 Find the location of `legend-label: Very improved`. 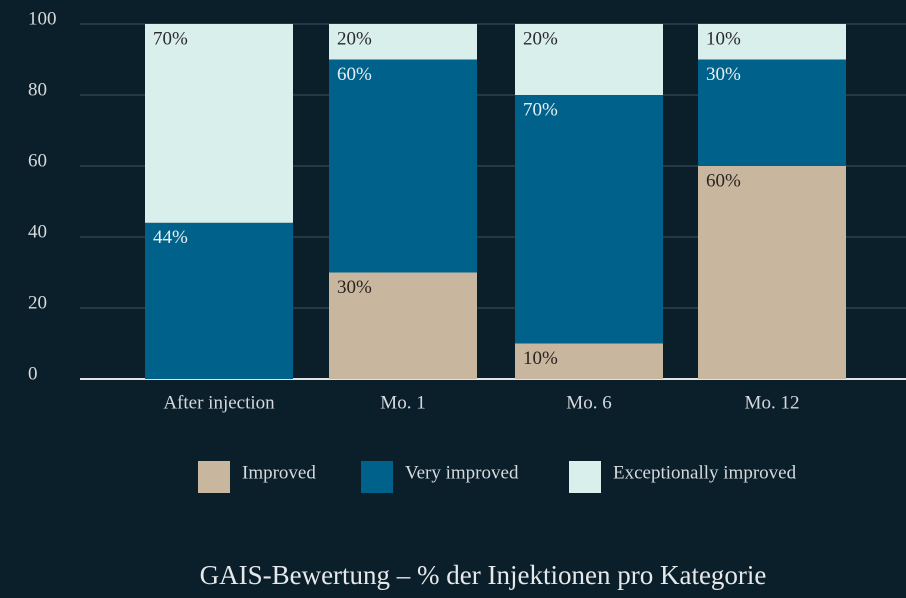

legend-label: Very improved is located at coordinates (462, 472).